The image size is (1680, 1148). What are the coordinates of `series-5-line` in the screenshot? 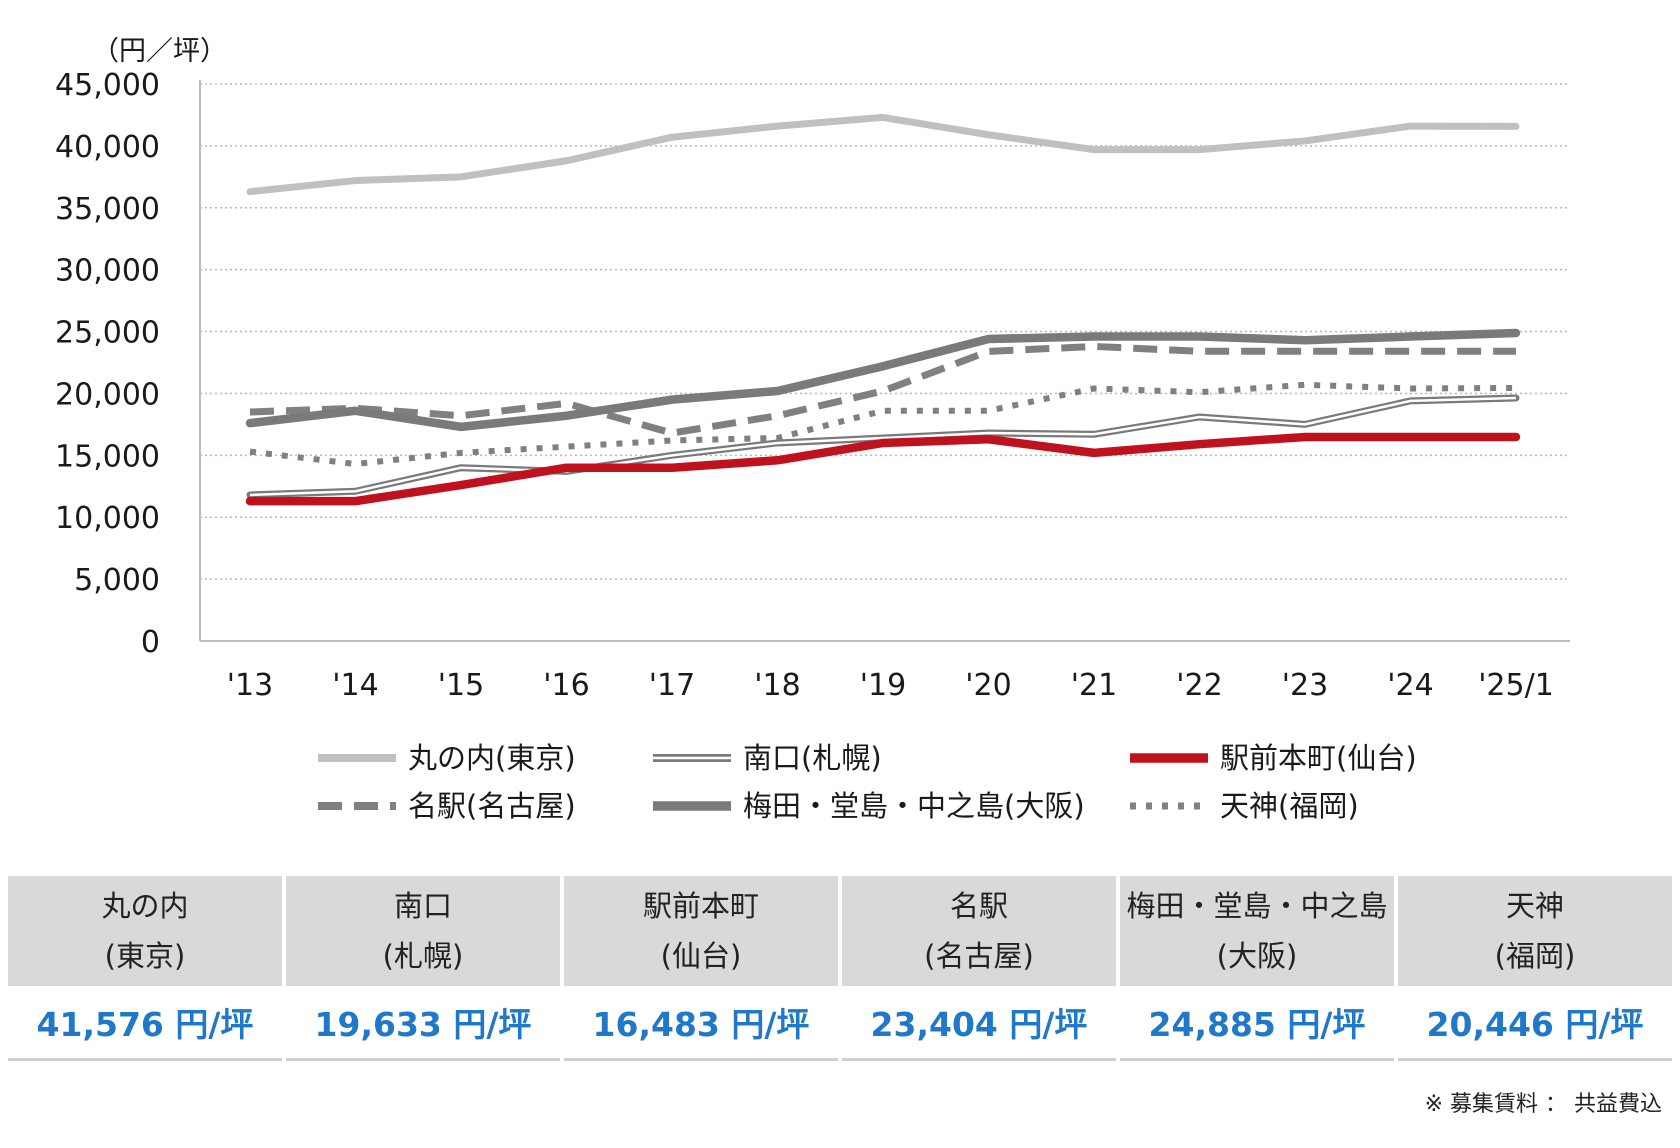 It's located at (883, 380).